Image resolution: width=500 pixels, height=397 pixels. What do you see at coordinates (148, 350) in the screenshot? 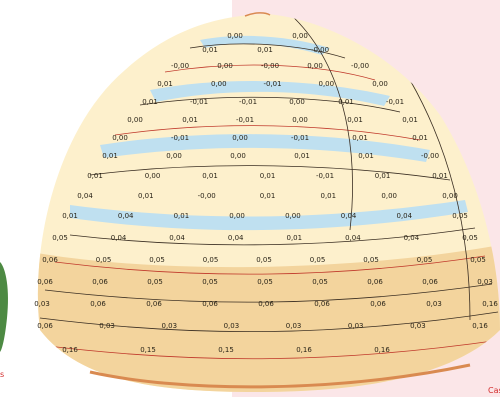
I see `contour-value-label: 0,15` at bounding box center [148, 350].